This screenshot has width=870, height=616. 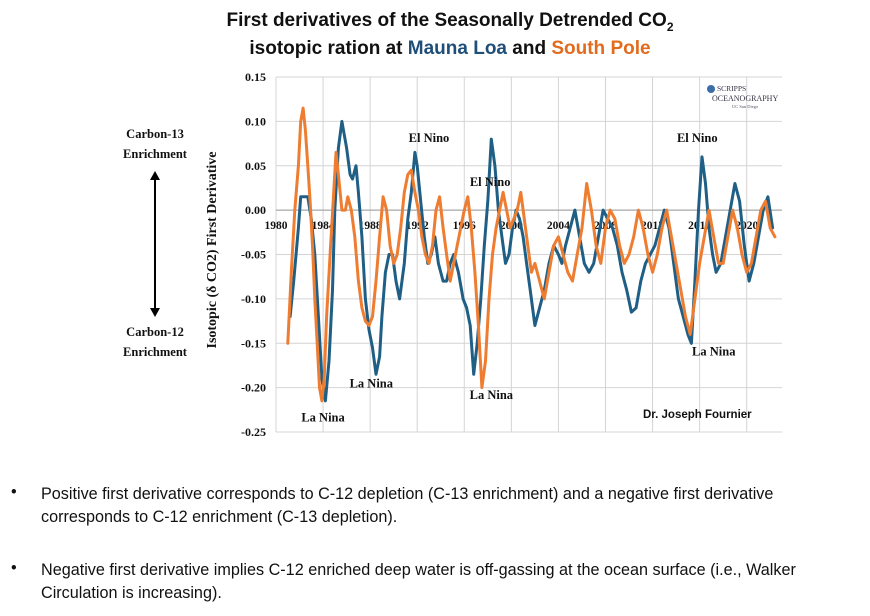 I want to click on y-tick-label: -0.25, so click(x=253, y=432).